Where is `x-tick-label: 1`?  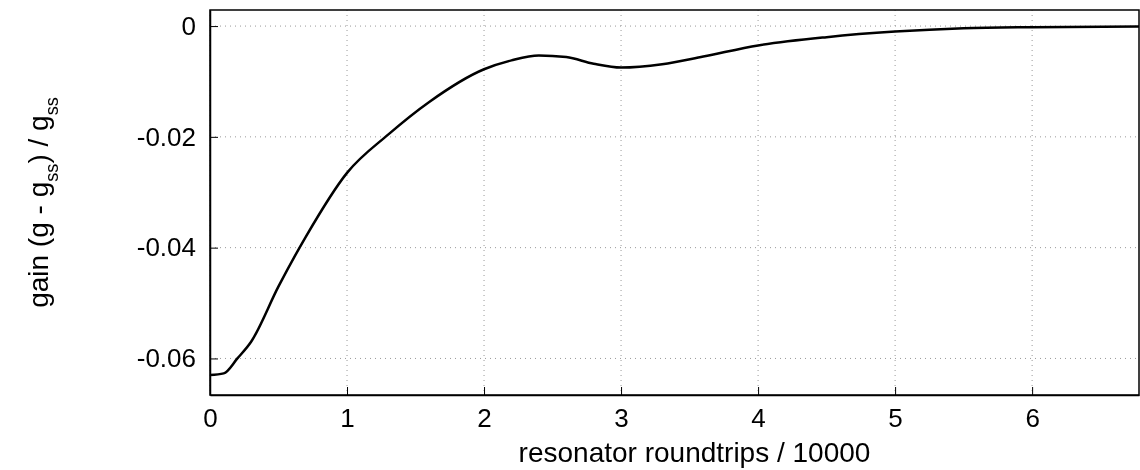
x-tick-label: 1 is located at coordinates (347, 418).